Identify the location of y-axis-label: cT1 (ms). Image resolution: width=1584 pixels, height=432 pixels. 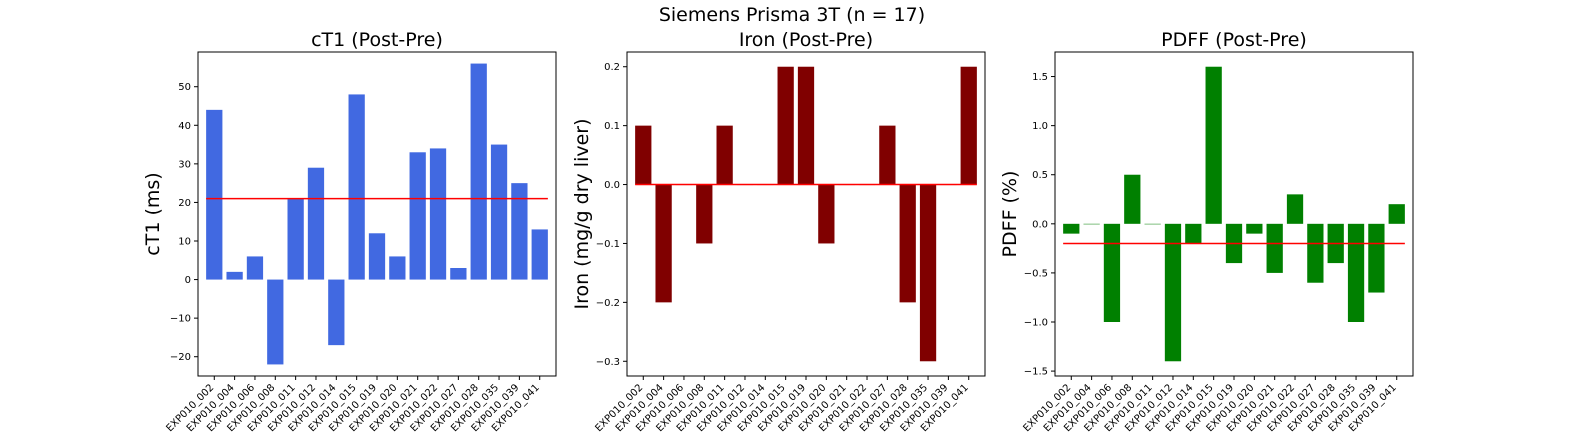
(153, 213).